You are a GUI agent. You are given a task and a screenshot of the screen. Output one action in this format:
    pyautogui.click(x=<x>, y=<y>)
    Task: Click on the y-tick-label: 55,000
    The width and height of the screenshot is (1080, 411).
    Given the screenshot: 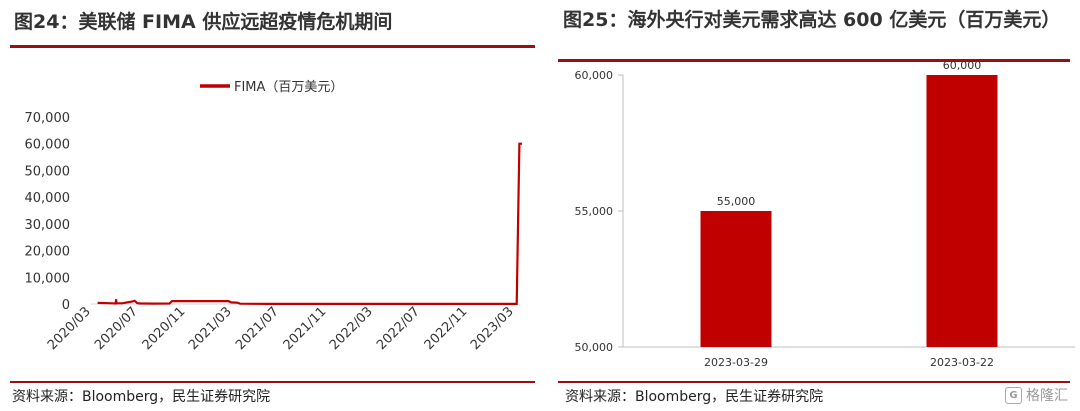 What is the action you would take?
    pyautogui.click(x=594, y=211)
    